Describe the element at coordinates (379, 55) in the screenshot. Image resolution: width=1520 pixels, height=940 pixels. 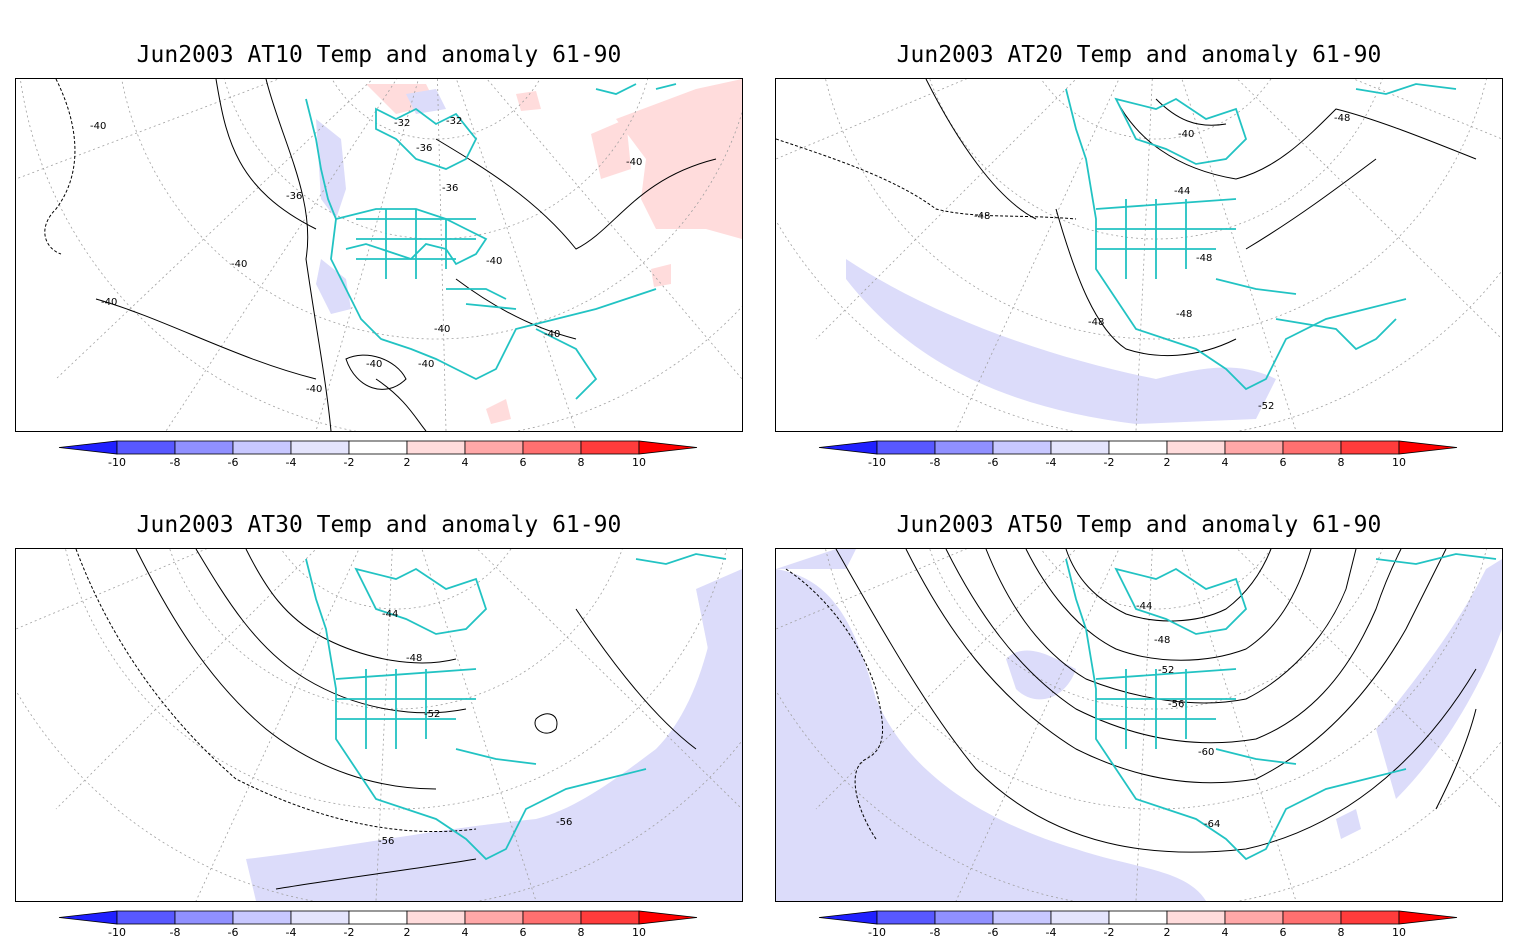
I see `panel-title: Jun2003 AT10 Temp and anomaly 61-90` at that location.